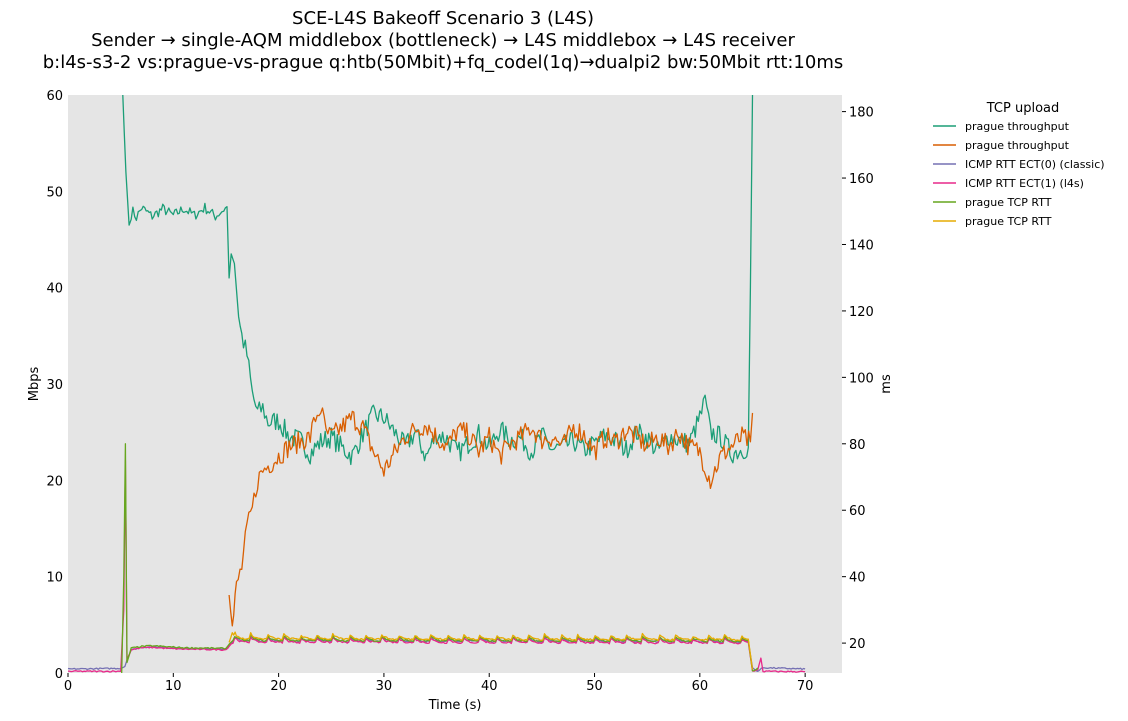 Image resolution: width=1128 pixels, height=721 pixels. What do you see at coordinates (857, 511) in the screenshot?
I see `y-right-tick-label: 60` at bounding box center [857, 511].